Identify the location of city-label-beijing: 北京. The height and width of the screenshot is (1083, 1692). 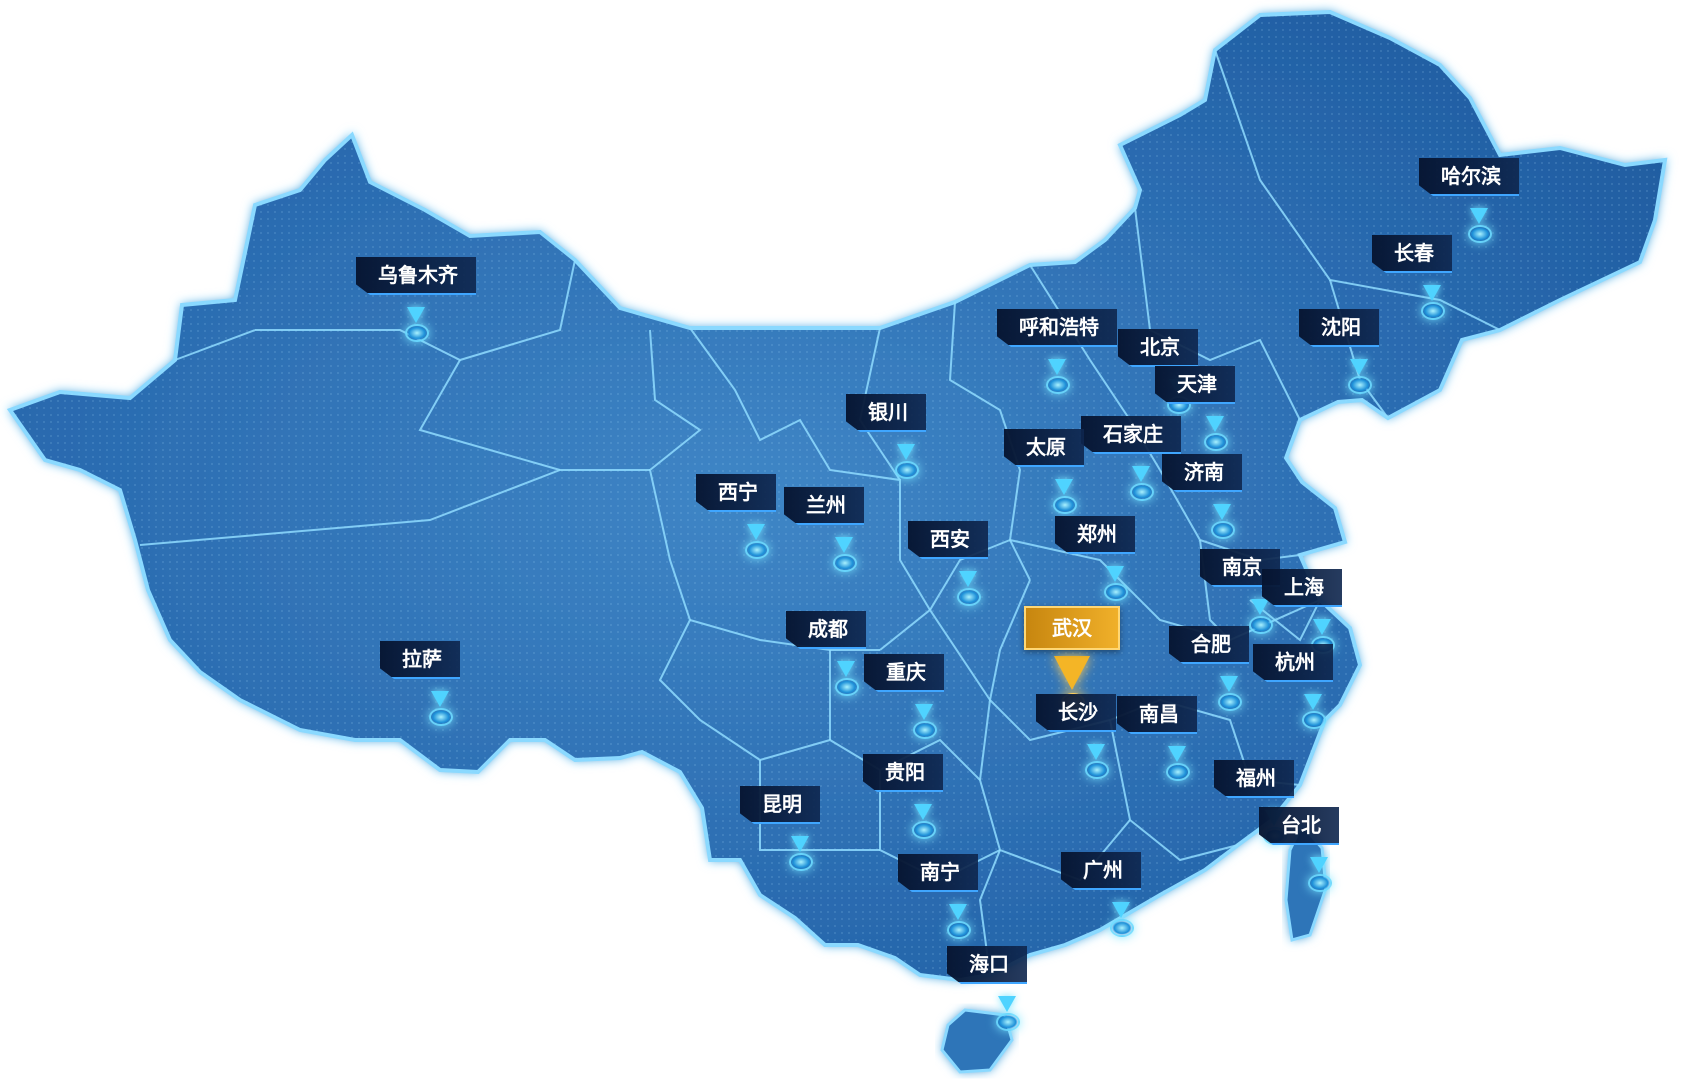
(1158, 348).